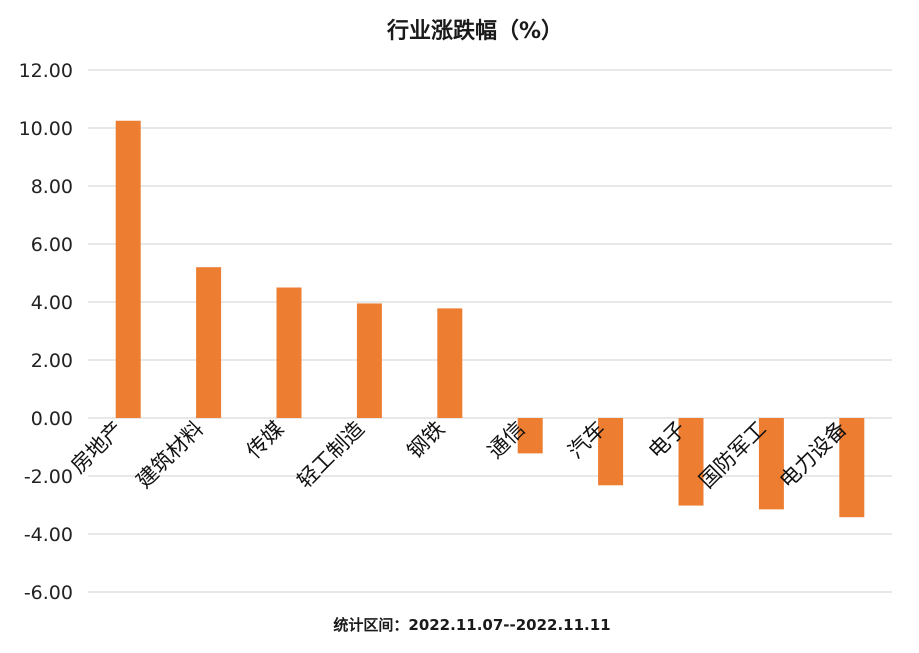 The image size is (919, 653). I want to click on x-category-label: 轻工制造, so click(331, 455).